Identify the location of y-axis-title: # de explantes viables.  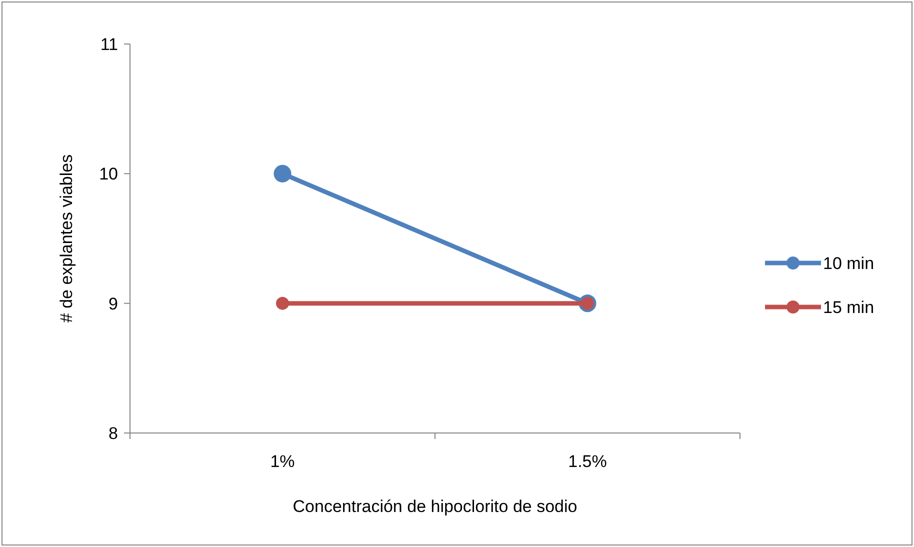
(66, 238).